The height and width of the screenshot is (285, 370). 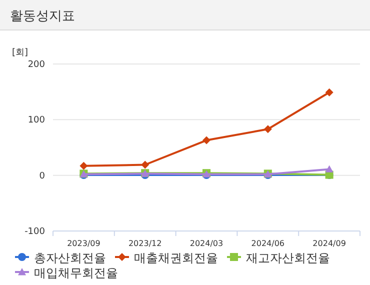 I want to click on x-tick-label: 2023/12, so click(x=145, y=243).